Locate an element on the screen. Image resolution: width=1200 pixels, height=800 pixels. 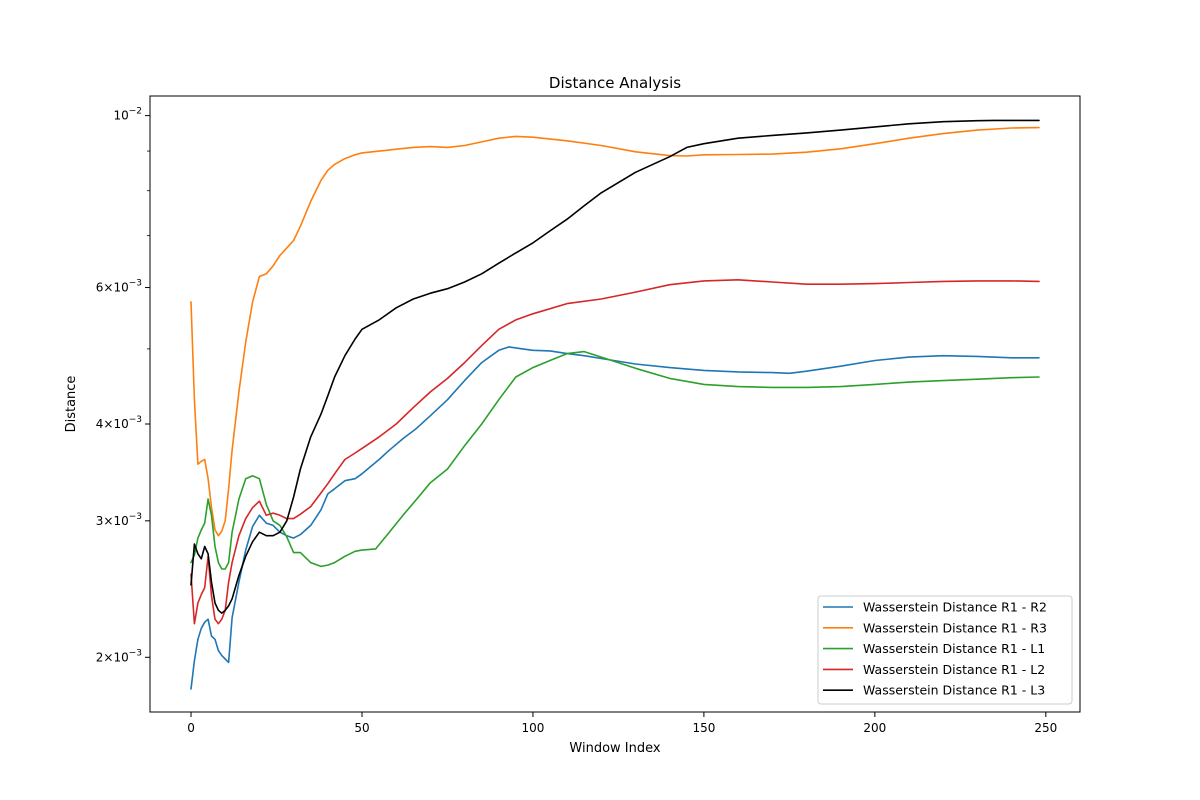
x-tick-label: 50 is located at coordinates (361, 728).